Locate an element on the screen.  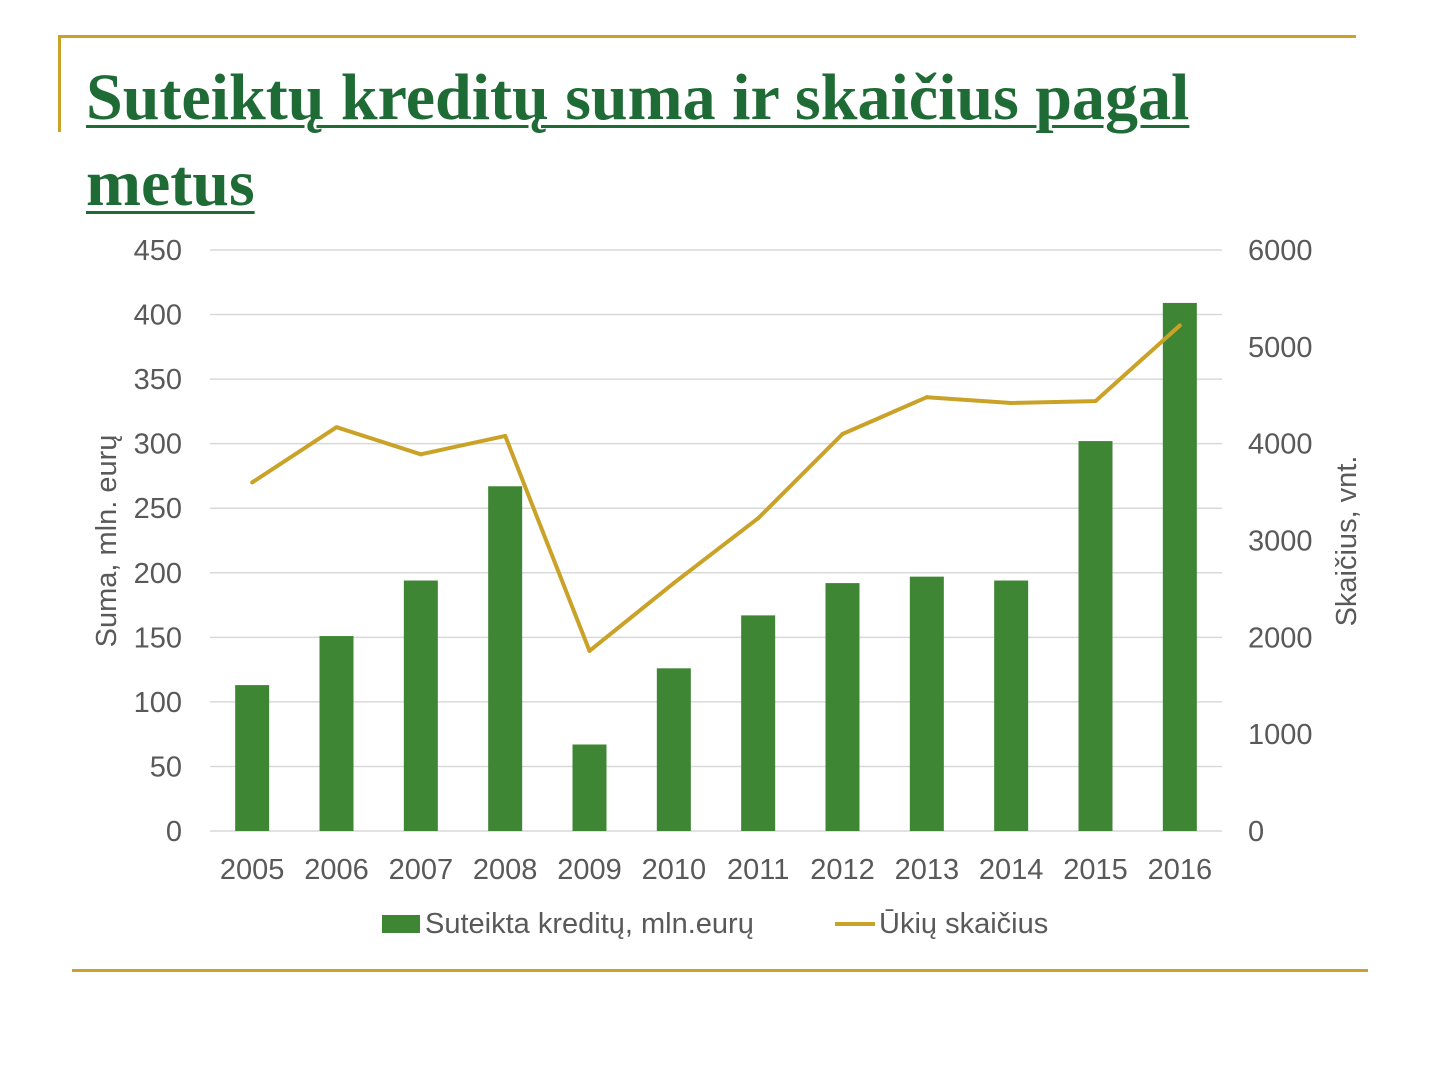
x-tick-label: 2015 is located at coordinates (1095, 870).